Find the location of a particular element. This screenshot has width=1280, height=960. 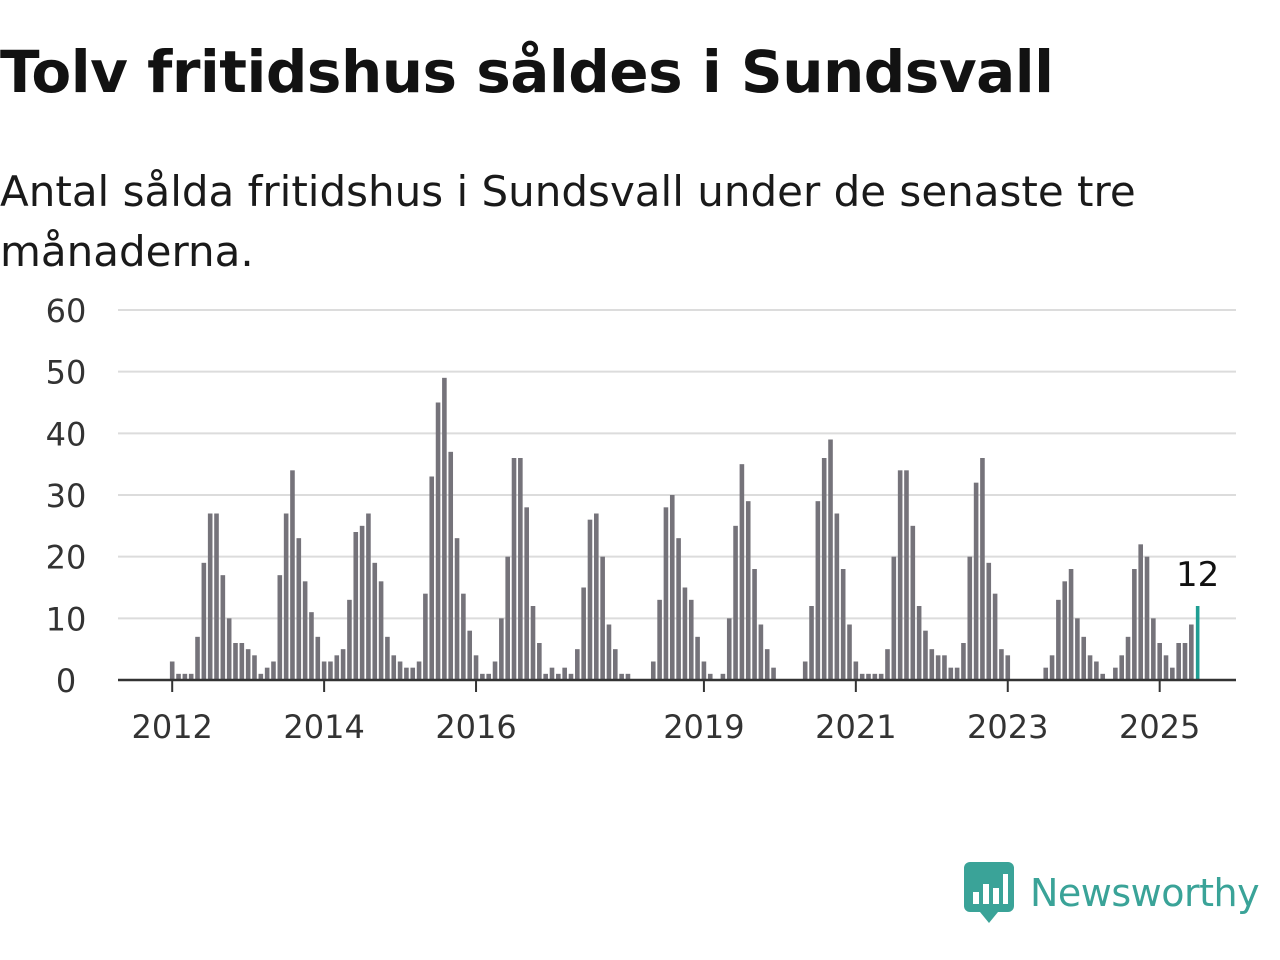

bar-latest is located at coordinates (1197, 643).